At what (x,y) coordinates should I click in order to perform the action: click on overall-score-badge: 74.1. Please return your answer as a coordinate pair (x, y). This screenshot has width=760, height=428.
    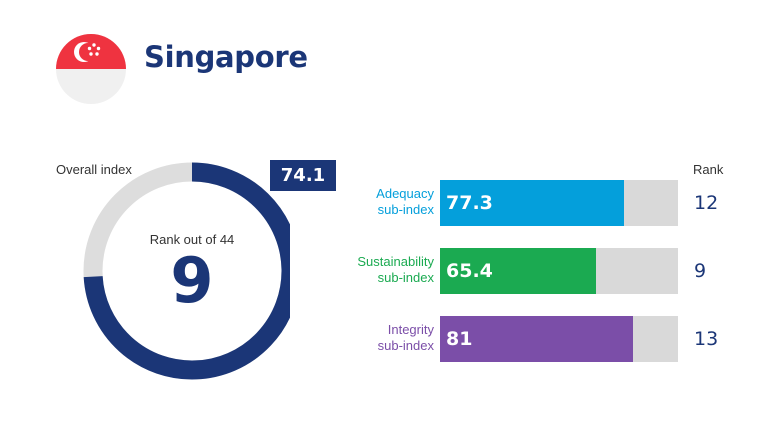
    Looking at the image, I should click on (303, 175).